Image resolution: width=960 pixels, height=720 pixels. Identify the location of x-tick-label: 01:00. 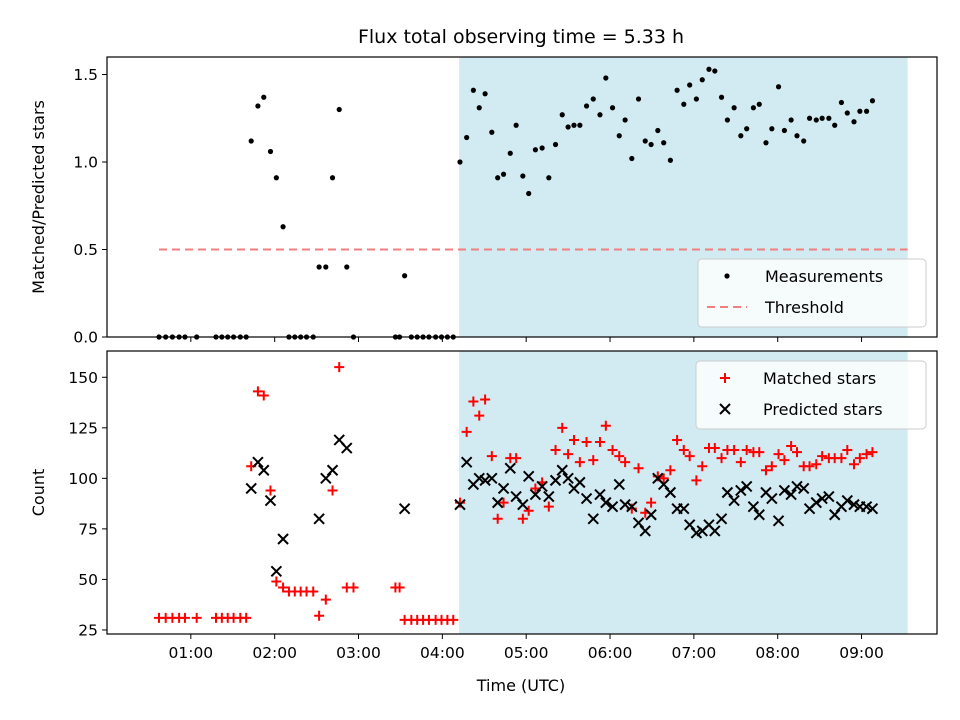
(191, 653).